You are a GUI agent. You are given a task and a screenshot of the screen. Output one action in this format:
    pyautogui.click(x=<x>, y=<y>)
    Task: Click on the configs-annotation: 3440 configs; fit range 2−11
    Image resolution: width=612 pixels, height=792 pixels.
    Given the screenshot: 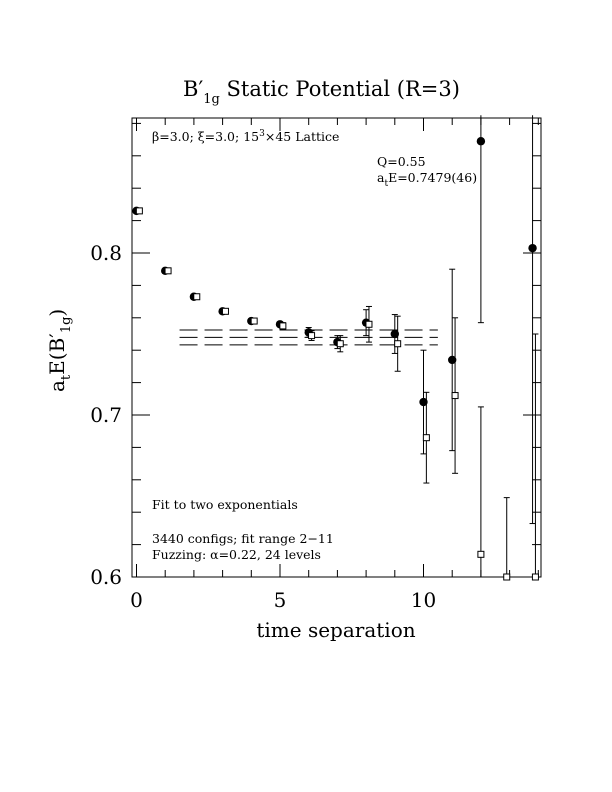 What is the action you would take?
    pyautogui.click(x=243, y=538)
    